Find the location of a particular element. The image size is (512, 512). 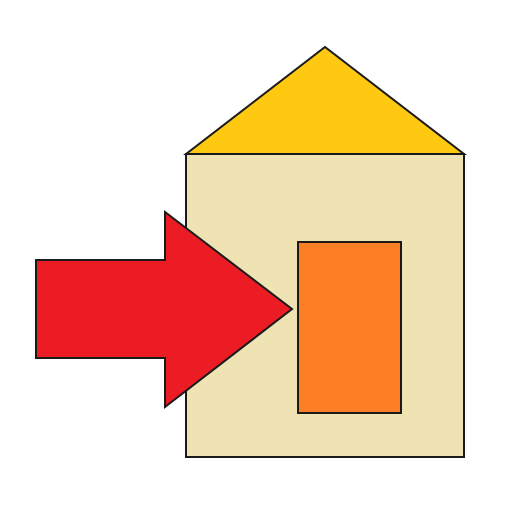

roof-shape is located at coordinates (325, 100).